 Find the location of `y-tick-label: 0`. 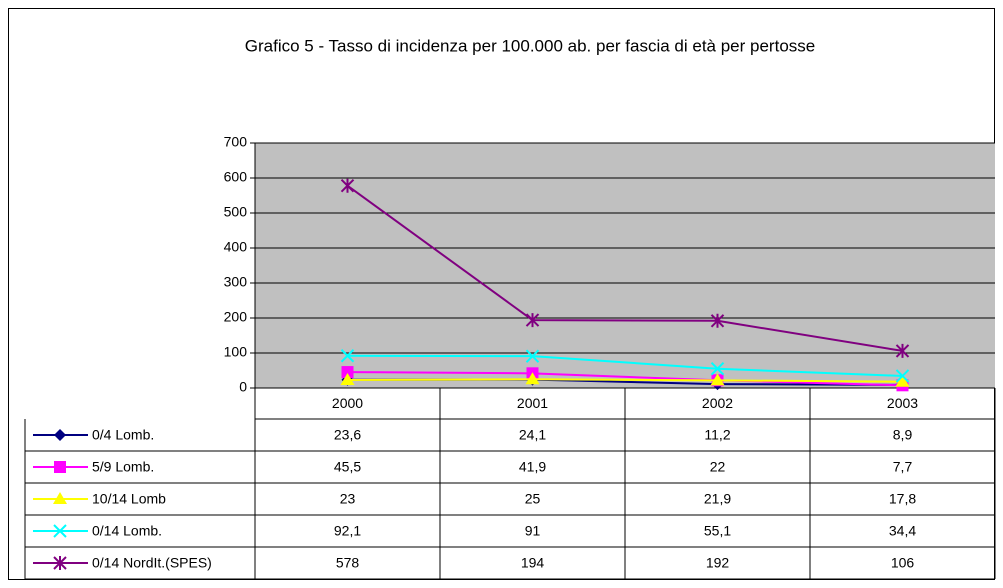

y-tick-label: 0 is located at coordinates (243, 387).